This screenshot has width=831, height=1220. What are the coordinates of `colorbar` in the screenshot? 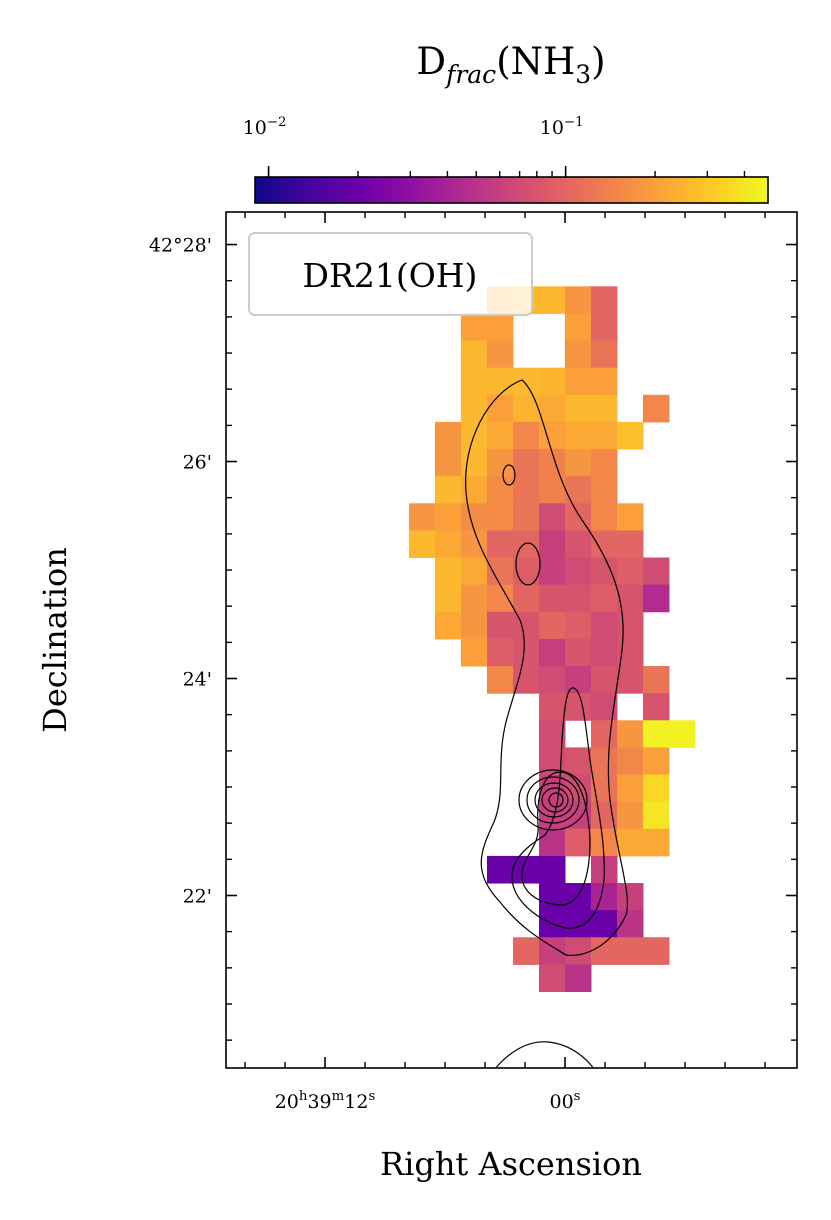 It's located at (511, 190).